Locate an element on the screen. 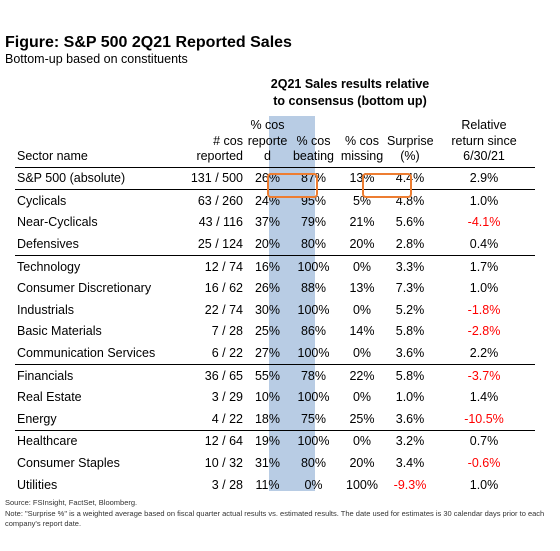 The width and height of the screenshot is (560, 551). pct-reported-cell: 11% is located at coordinates (267, 484).